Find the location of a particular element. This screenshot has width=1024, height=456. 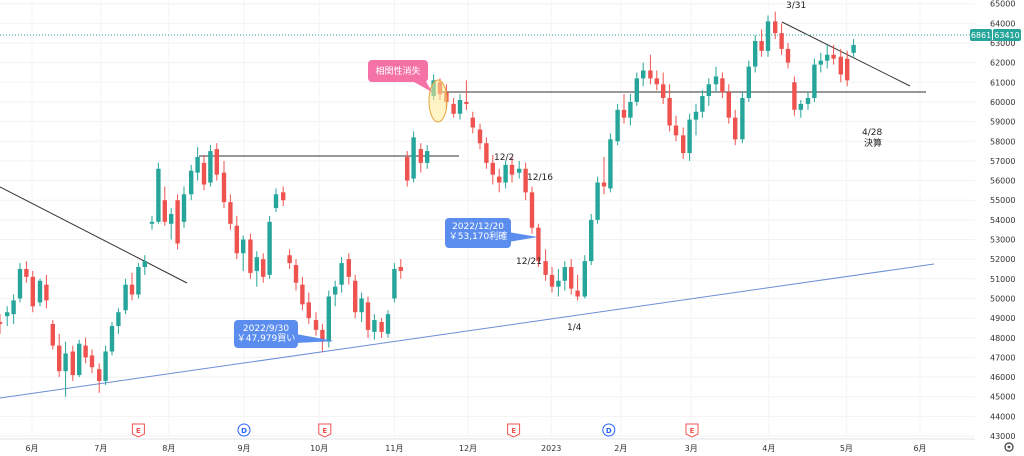

time-tick-label: 6月 is located at coordinates (919, 448).